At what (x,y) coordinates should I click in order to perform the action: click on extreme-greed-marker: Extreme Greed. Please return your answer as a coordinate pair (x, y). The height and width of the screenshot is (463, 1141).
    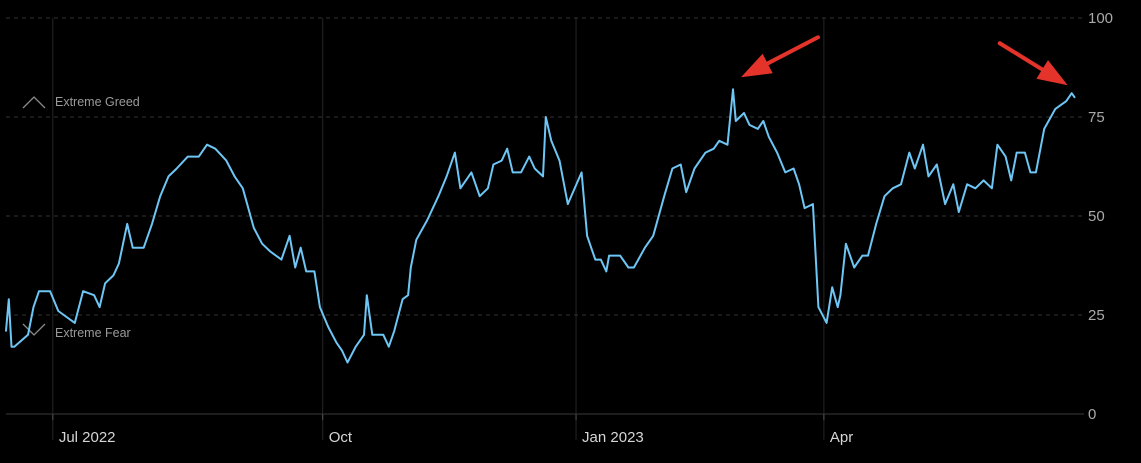
    Looking at the image, I should click on (81, 102).